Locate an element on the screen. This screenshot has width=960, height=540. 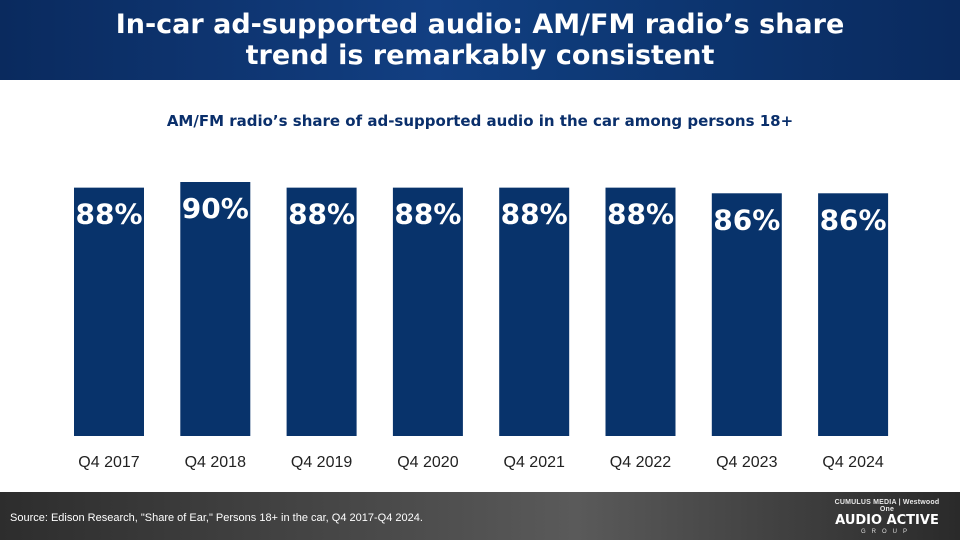
bar-q4-2023 is located at coordinates (746, 314).